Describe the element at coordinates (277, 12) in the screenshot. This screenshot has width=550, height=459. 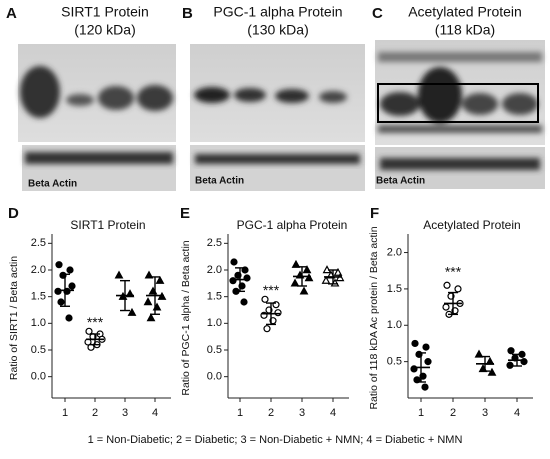
I see `blot-title: PGC-1 alpha Protein` at that location.